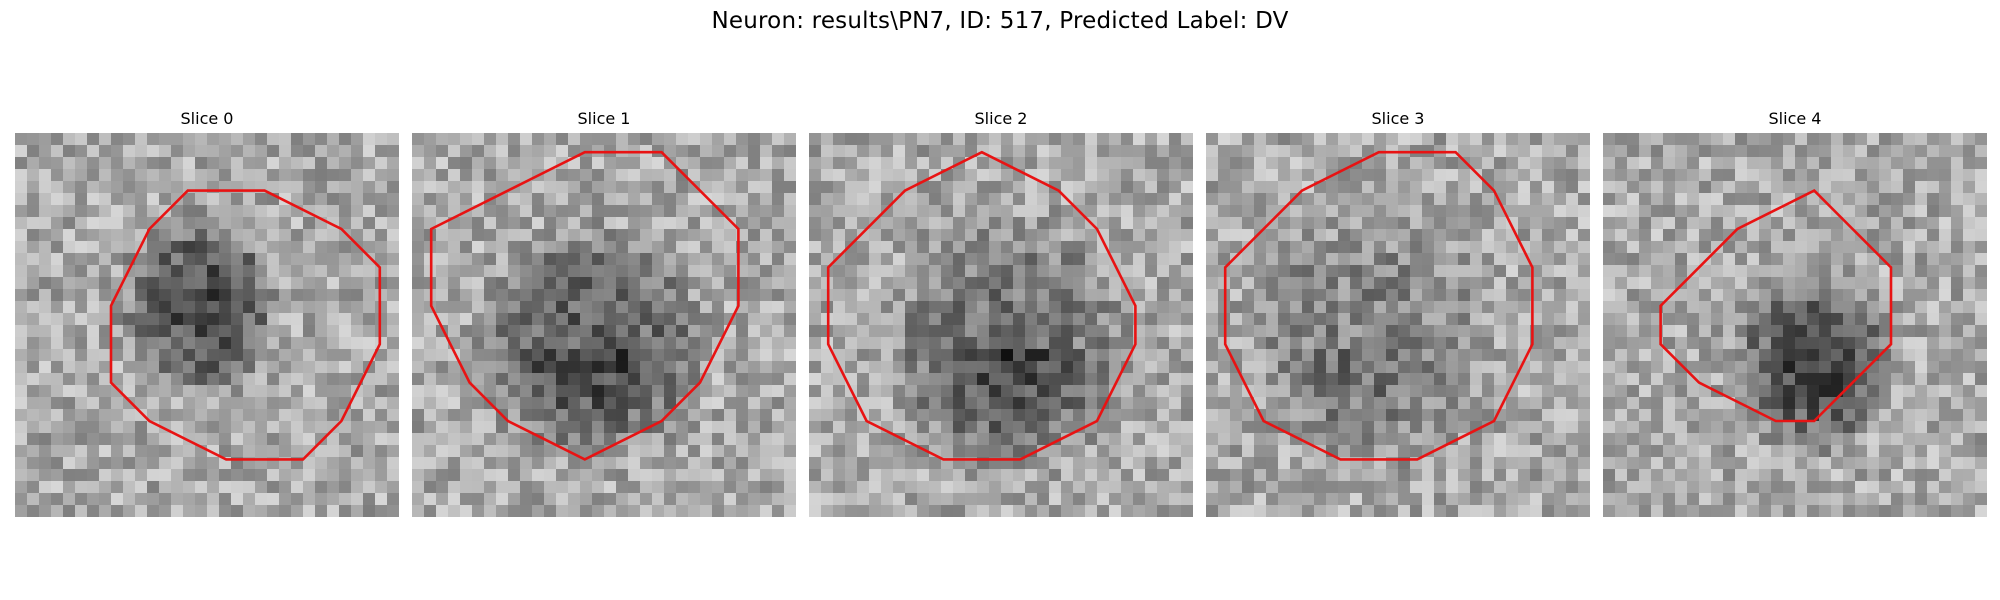 Image resolution: width=2000 pixels, height=600 pixels. Describe the element at coordinates (1001, 118) in the screenshot. I see `slice-title: Slice 2` at that location.